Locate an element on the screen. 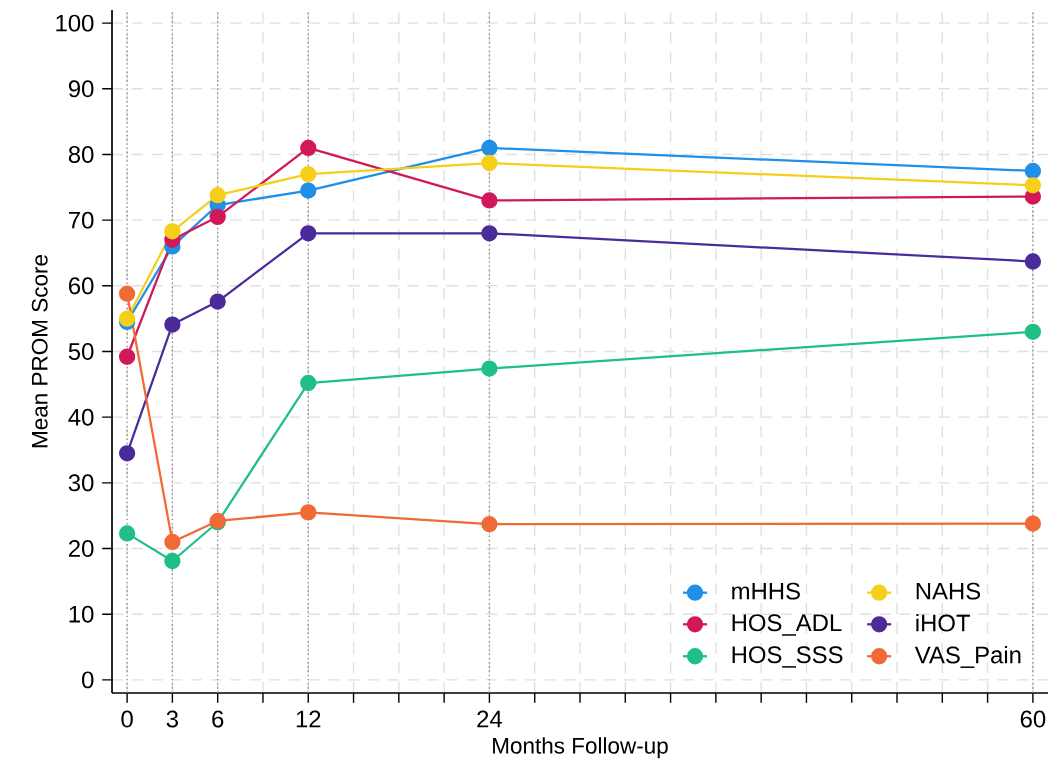 The height and width of the screenshot is (771, 1064). y-tick-label: 20 is located at coordinates (81, 548).